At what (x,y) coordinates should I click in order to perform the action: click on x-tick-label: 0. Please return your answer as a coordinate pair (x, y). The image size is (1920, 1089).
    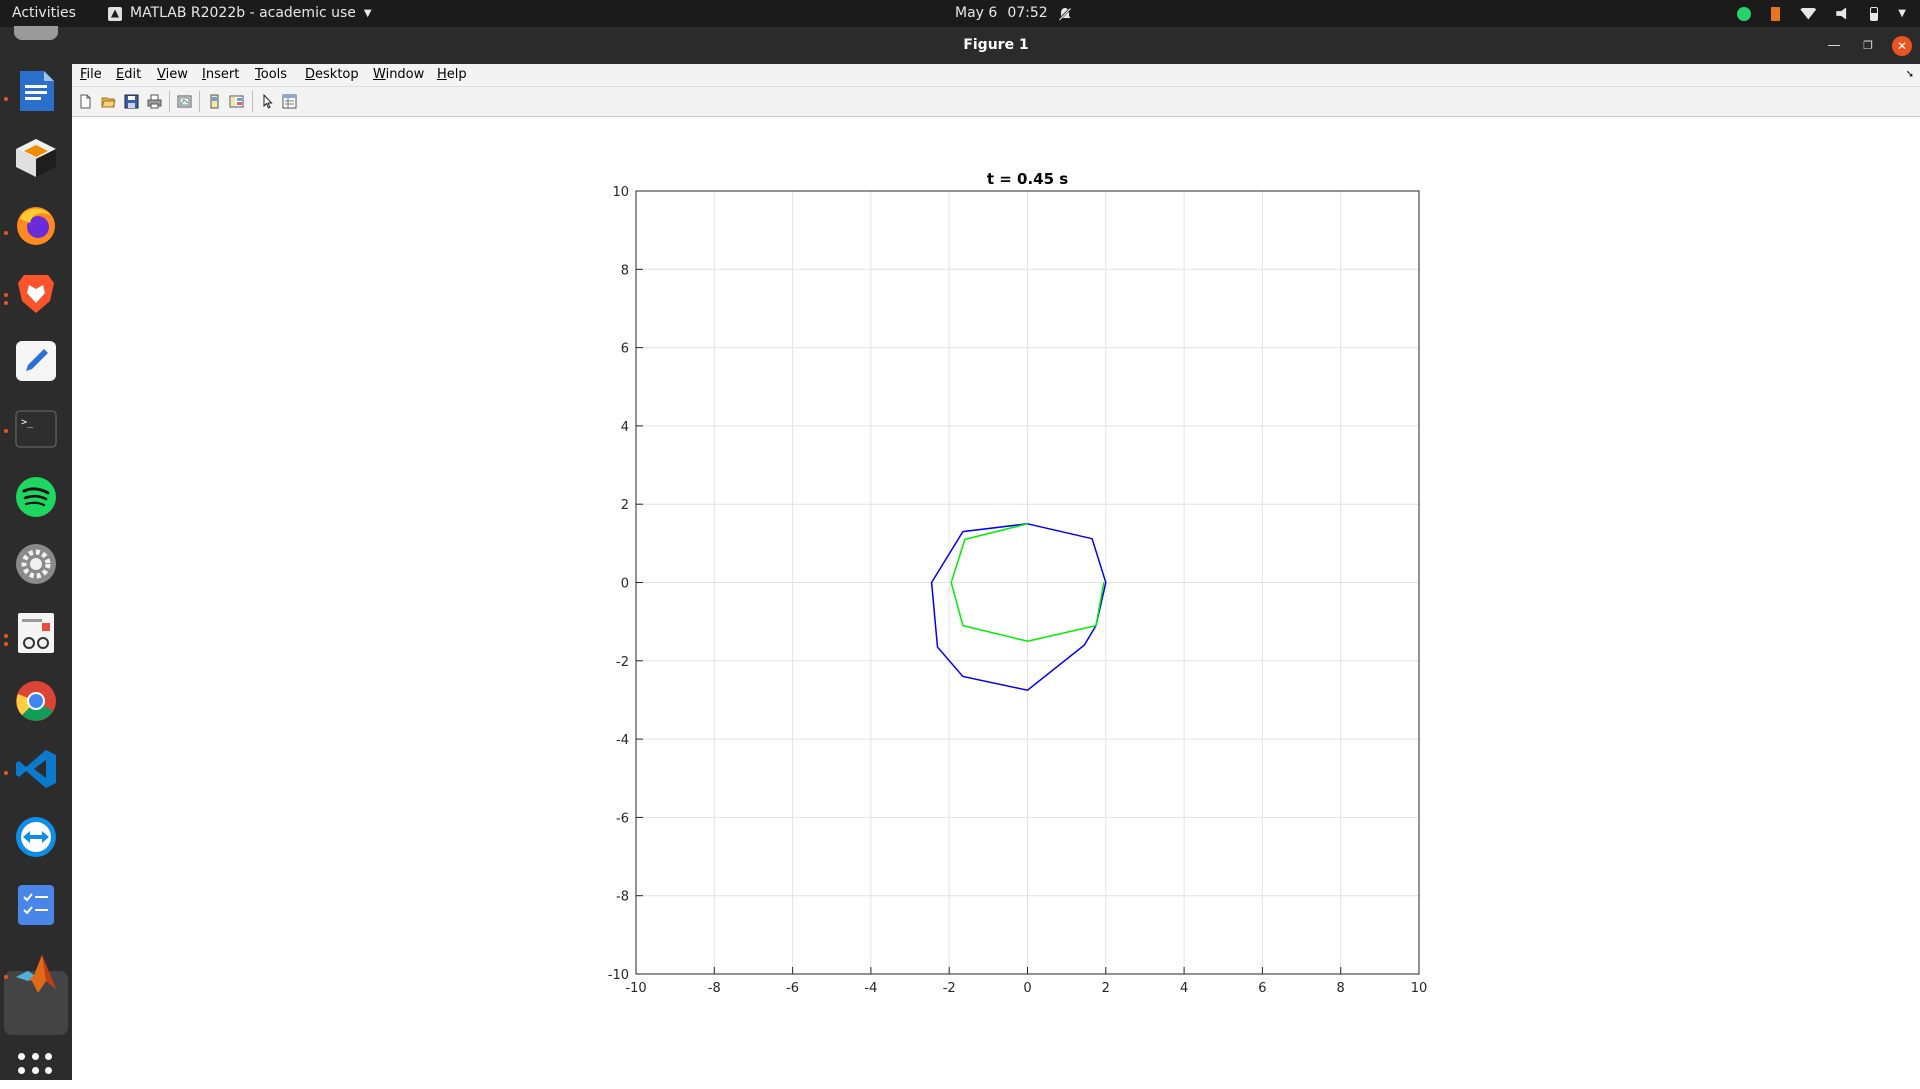
    Looking at the image, I should click on (1027, 988).